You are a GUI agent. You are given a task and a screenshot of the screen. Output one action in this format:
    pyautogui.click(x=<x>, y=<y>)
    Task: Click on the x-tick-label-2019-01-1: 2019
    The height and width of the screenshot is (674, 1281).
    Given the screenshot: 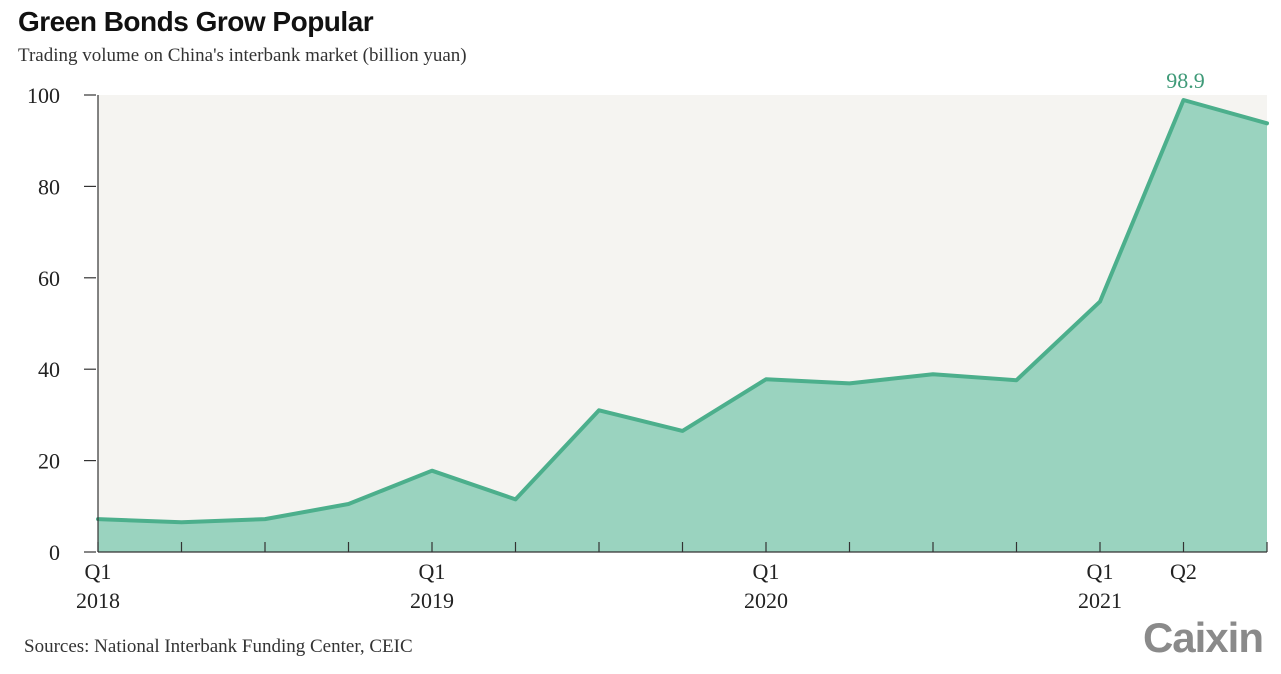 What is the action you would take?
    pyautogui.click(x=432, y=600)
    